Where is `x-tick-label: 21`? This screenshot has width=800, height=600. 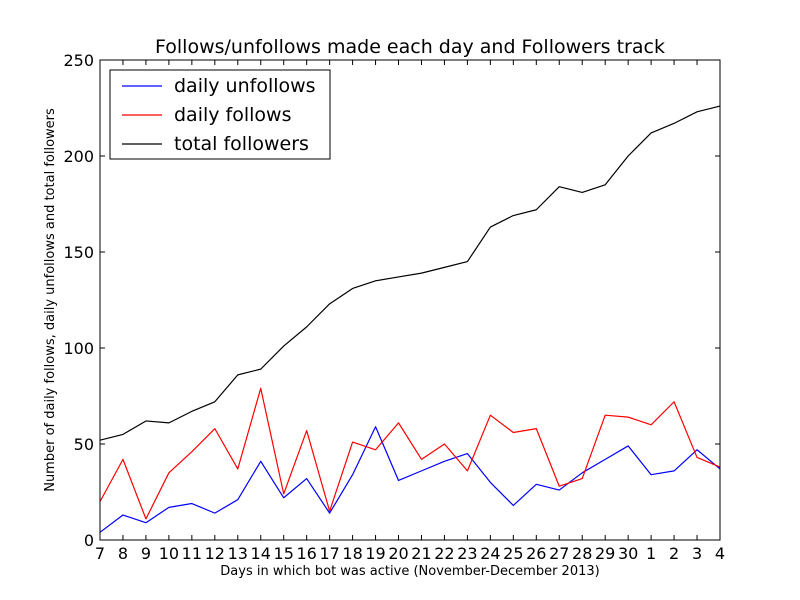 x-tick-label: 21 is located at coordinates (421, 553).